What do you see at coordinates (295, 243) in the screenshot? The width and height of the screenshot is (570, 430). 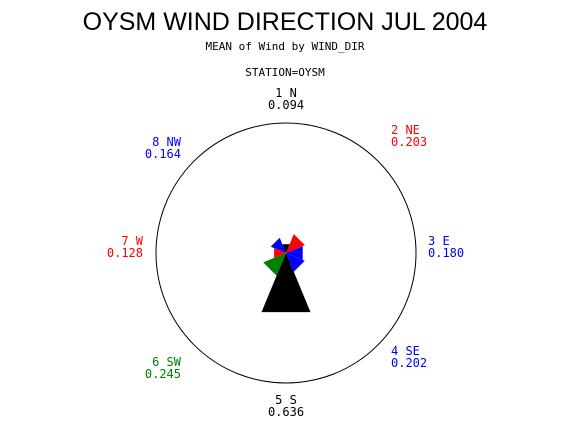 I see `petal-ne` at bounding box center [295, 243].